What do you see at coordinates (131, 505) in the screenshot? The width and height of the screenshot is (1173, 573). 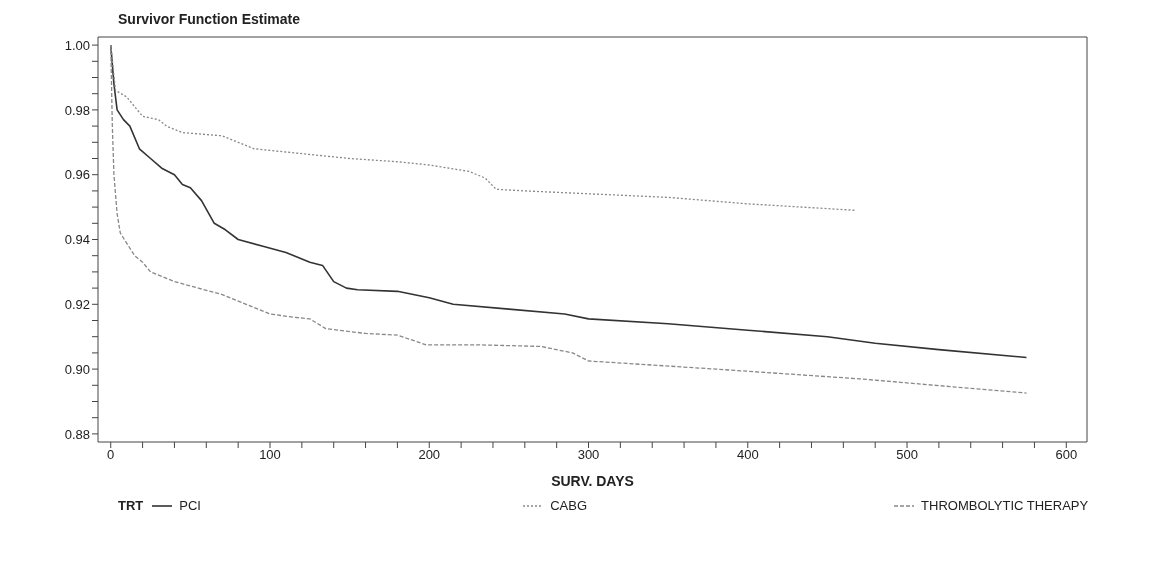 I see `legend-title: TRT` at bounding box center [131, 505].